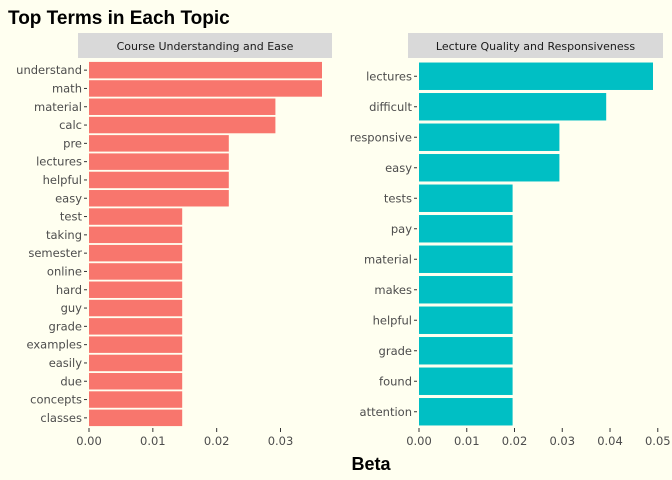 The width and height of the screenshot is (672, 480). Describe the element at coordinates (136, 216) in the screenshot. I see `bar-test` at that location.